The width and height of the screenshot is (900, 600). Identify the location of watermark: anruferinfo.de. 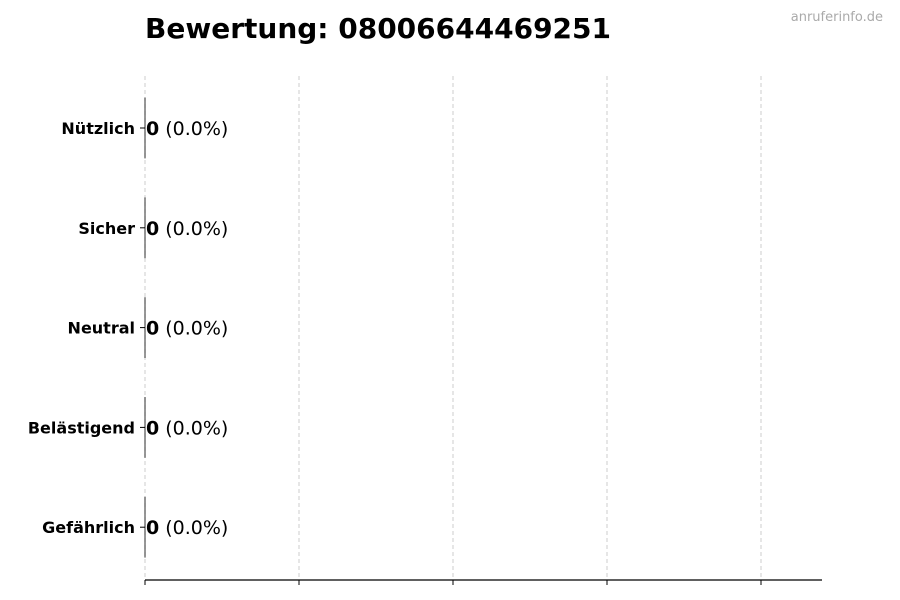
(836, 17).